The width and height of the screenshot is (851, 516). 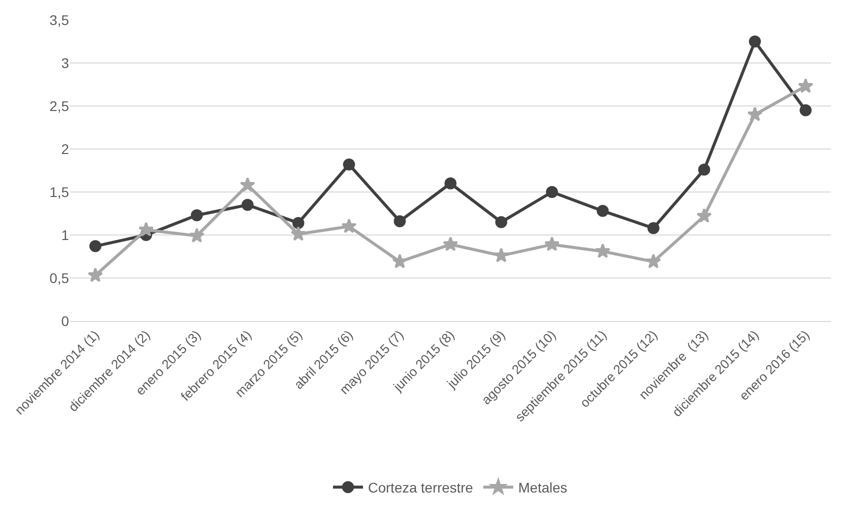 I want to click on y-tick-label: 0,5, so click(x=60, y=278).